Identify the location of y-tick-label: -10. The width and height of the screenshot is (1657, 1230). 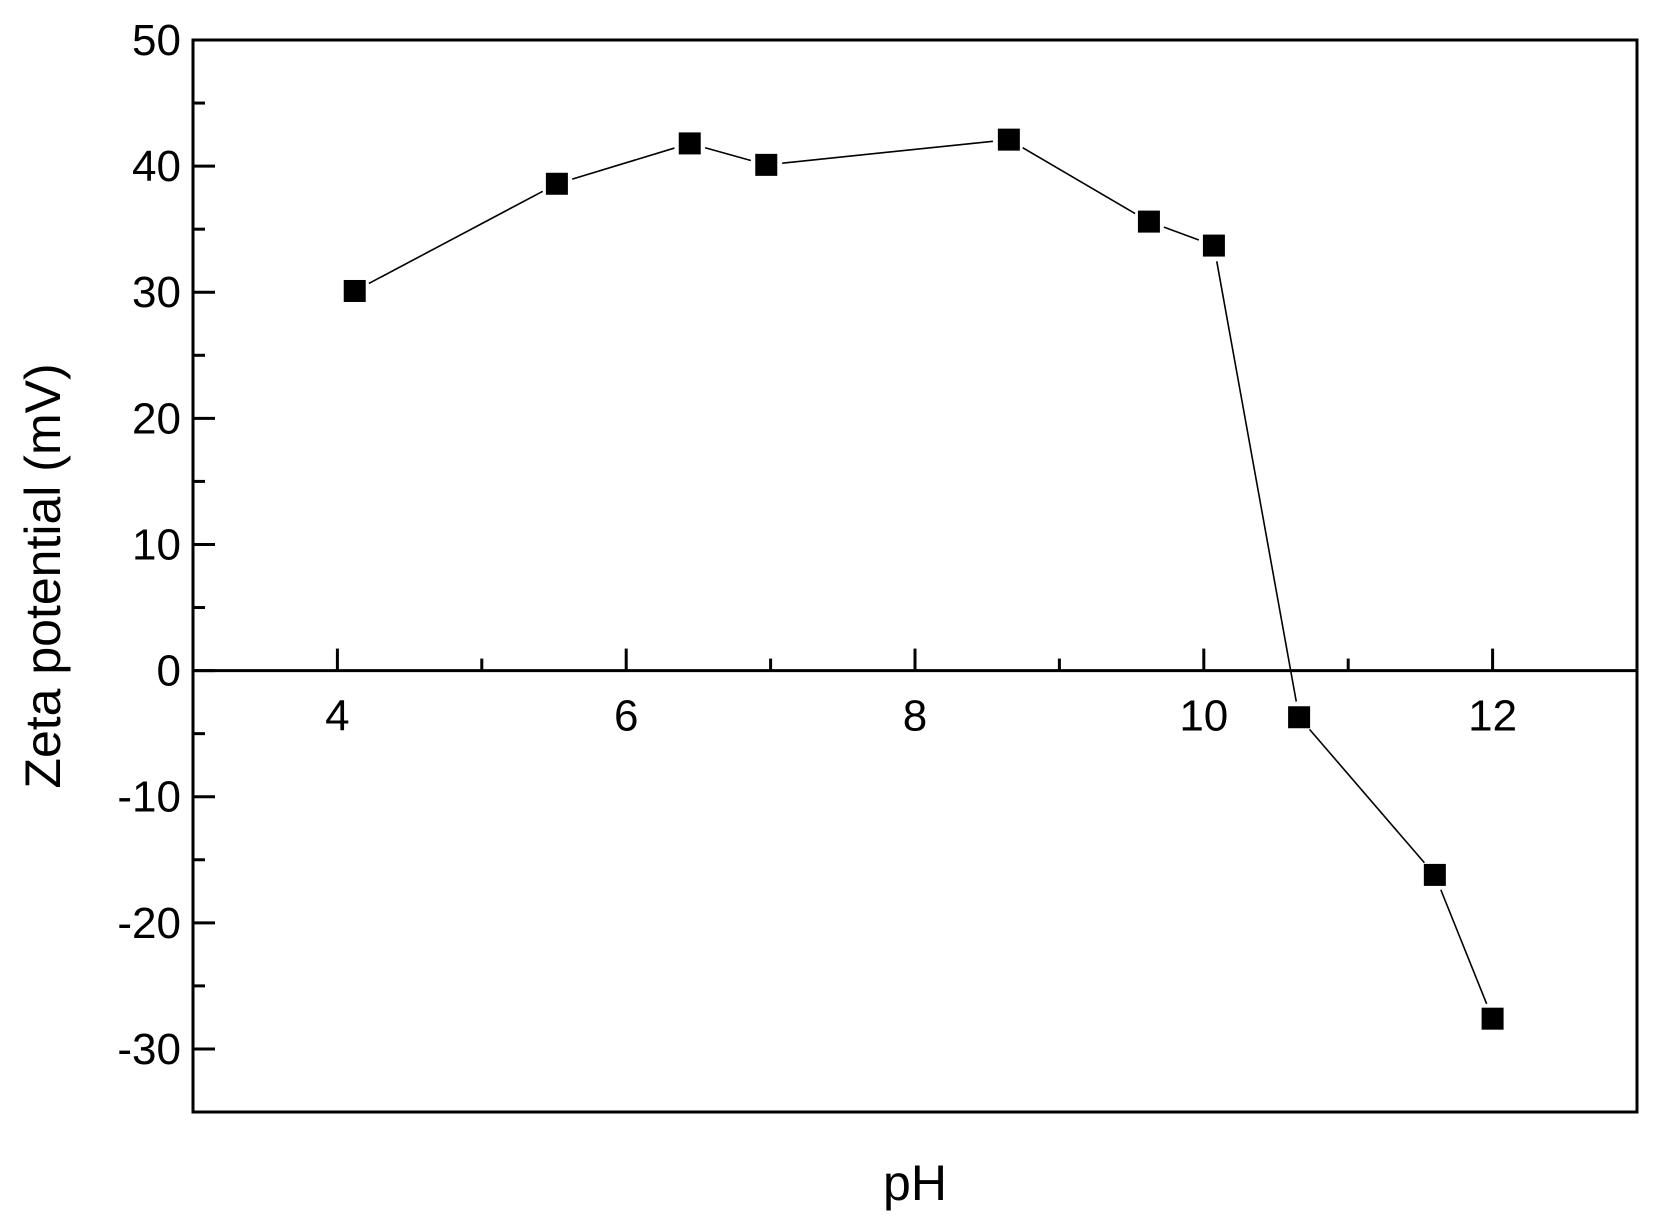
(149, 797).